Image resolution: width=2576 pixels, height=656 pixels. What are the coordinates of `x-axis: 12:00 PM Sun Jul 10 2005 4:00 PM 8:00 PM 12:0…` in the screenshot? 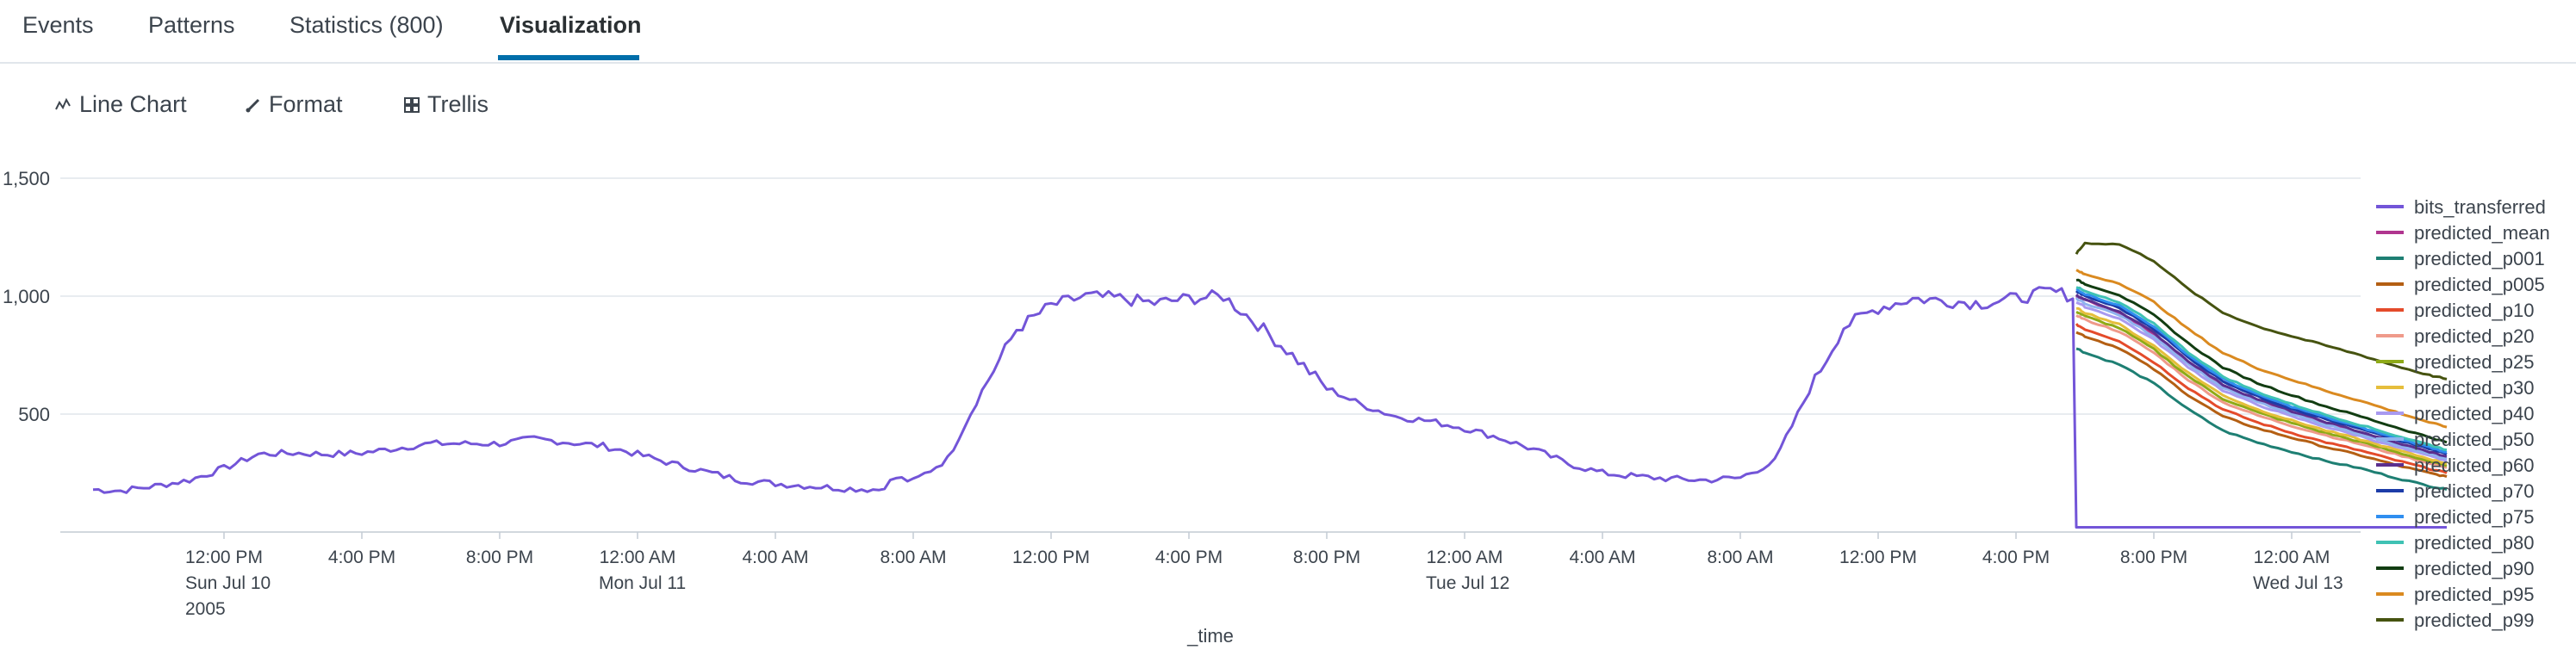 It's located at (1264, 589).